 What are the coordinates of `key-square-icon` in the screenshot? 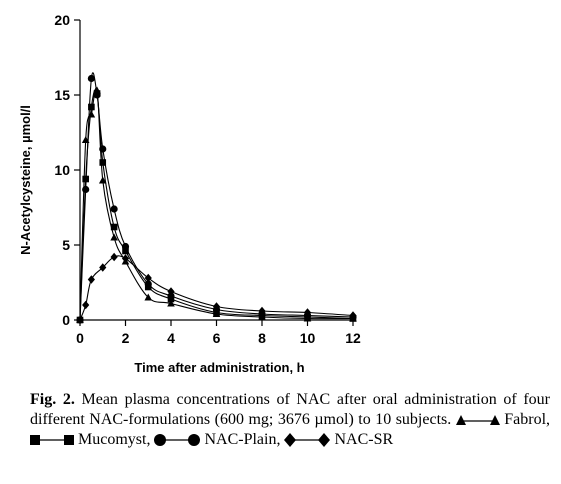 It's located at (52, 440).